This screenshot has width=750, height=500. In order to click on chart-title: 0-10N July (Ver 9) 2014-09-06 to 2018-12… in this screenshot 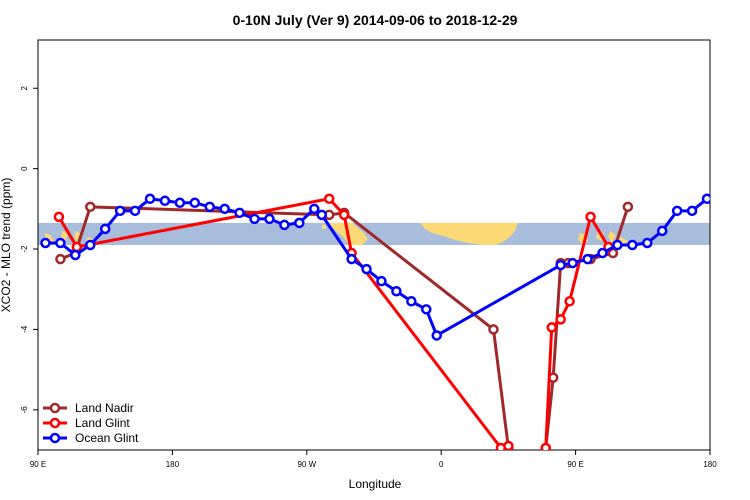, I will do `click(375, 20)`.